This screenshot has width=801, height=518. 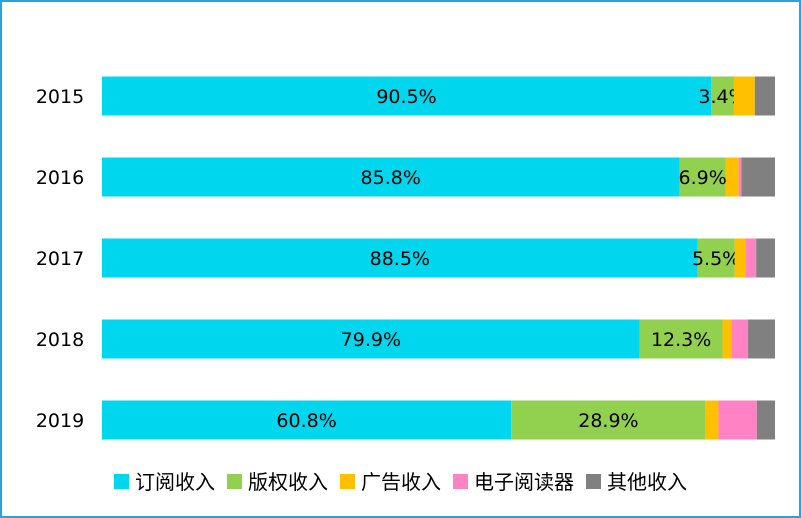 What do you see at coordinates (60, 97) in the screenshot?
I see `category-label-2015: 2015` at bounding box center [60, 97].